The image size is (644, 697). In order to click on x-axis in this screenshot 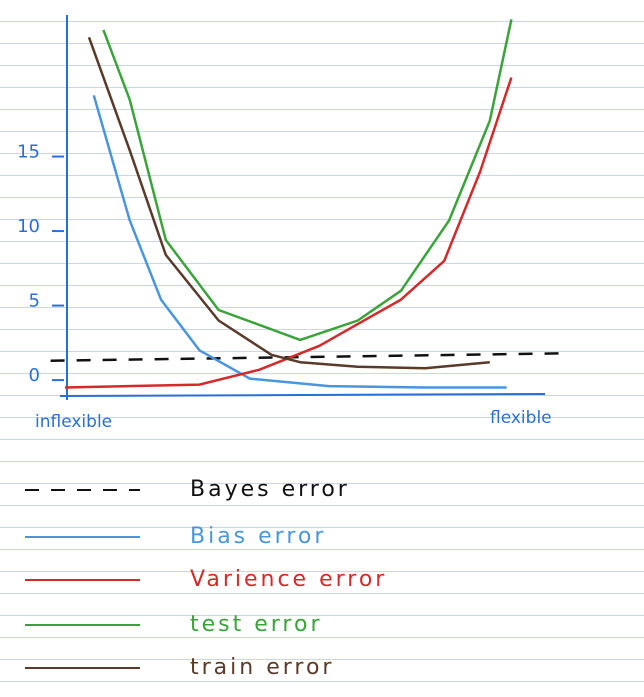, I will do `click(302, 395)`.